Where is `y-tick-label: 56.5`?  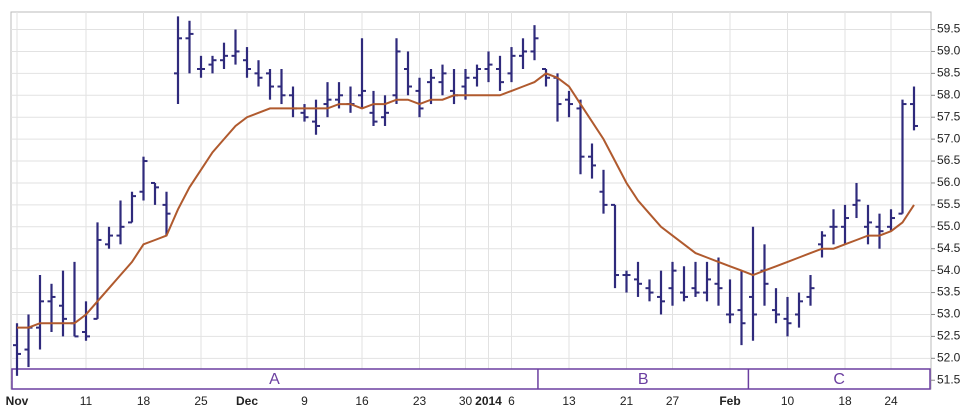 y-tick-label: 56.5 is located at coordinates (949, 160).